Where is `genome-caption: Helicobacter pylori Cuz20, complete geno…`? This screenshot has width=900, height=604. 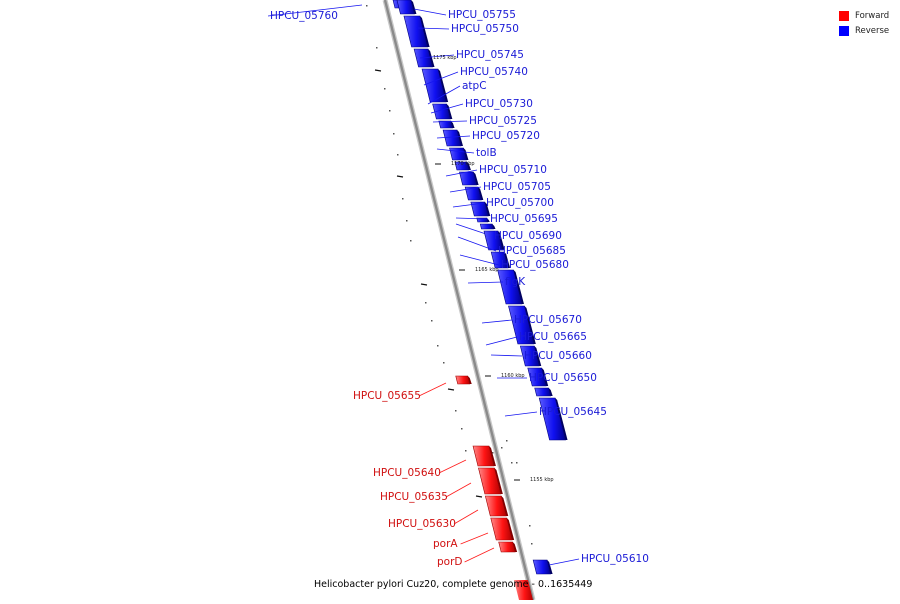 genome-caption: Helicobacter pylori Cuz20, complete geno… is located at coordinates (453, 584).